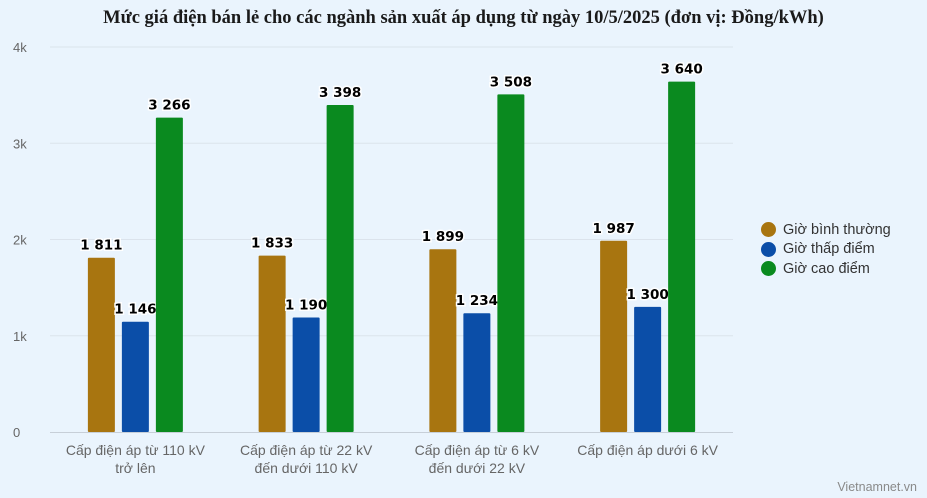 This screenshot has height=498, width=927. Describe the element at coordinates (647, 295) in the screenshot. I see `data-label: 1 300` at that location.